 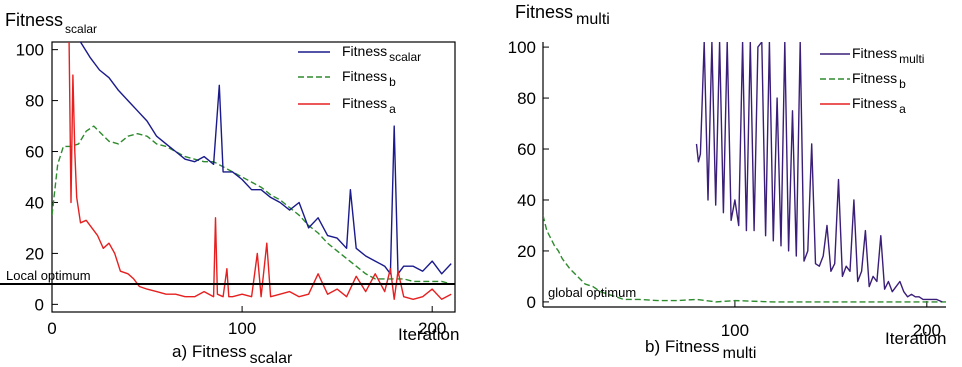 What do you see at coordinates (744, 259) in the screenshot?
I see `series-line-b` at bounding box center [744, 259].